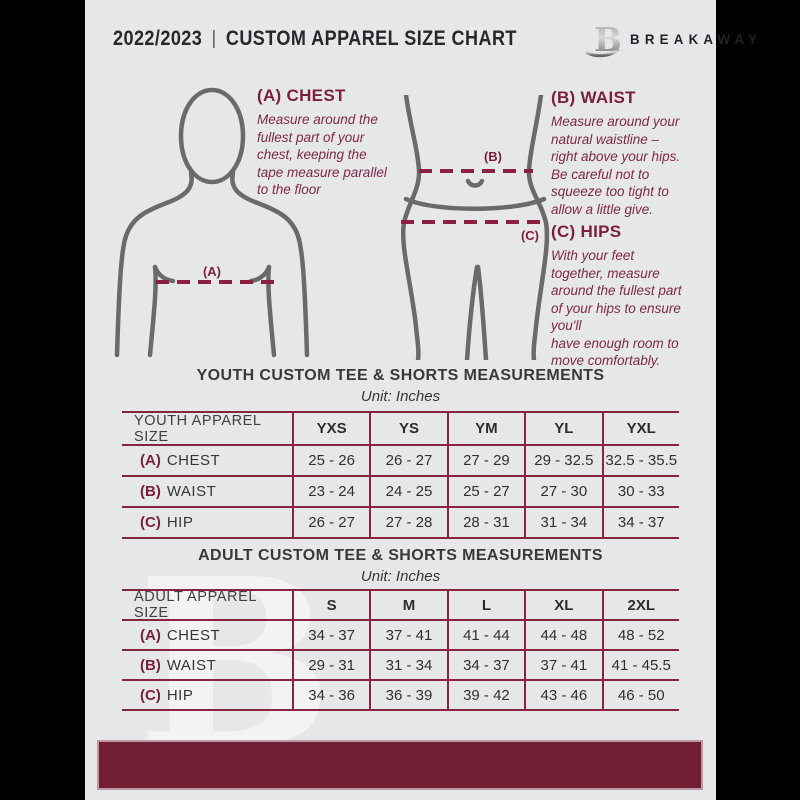  Describe the element at coordinates (562, 605) in the screenshot. I see `column-header: XL` at that location.